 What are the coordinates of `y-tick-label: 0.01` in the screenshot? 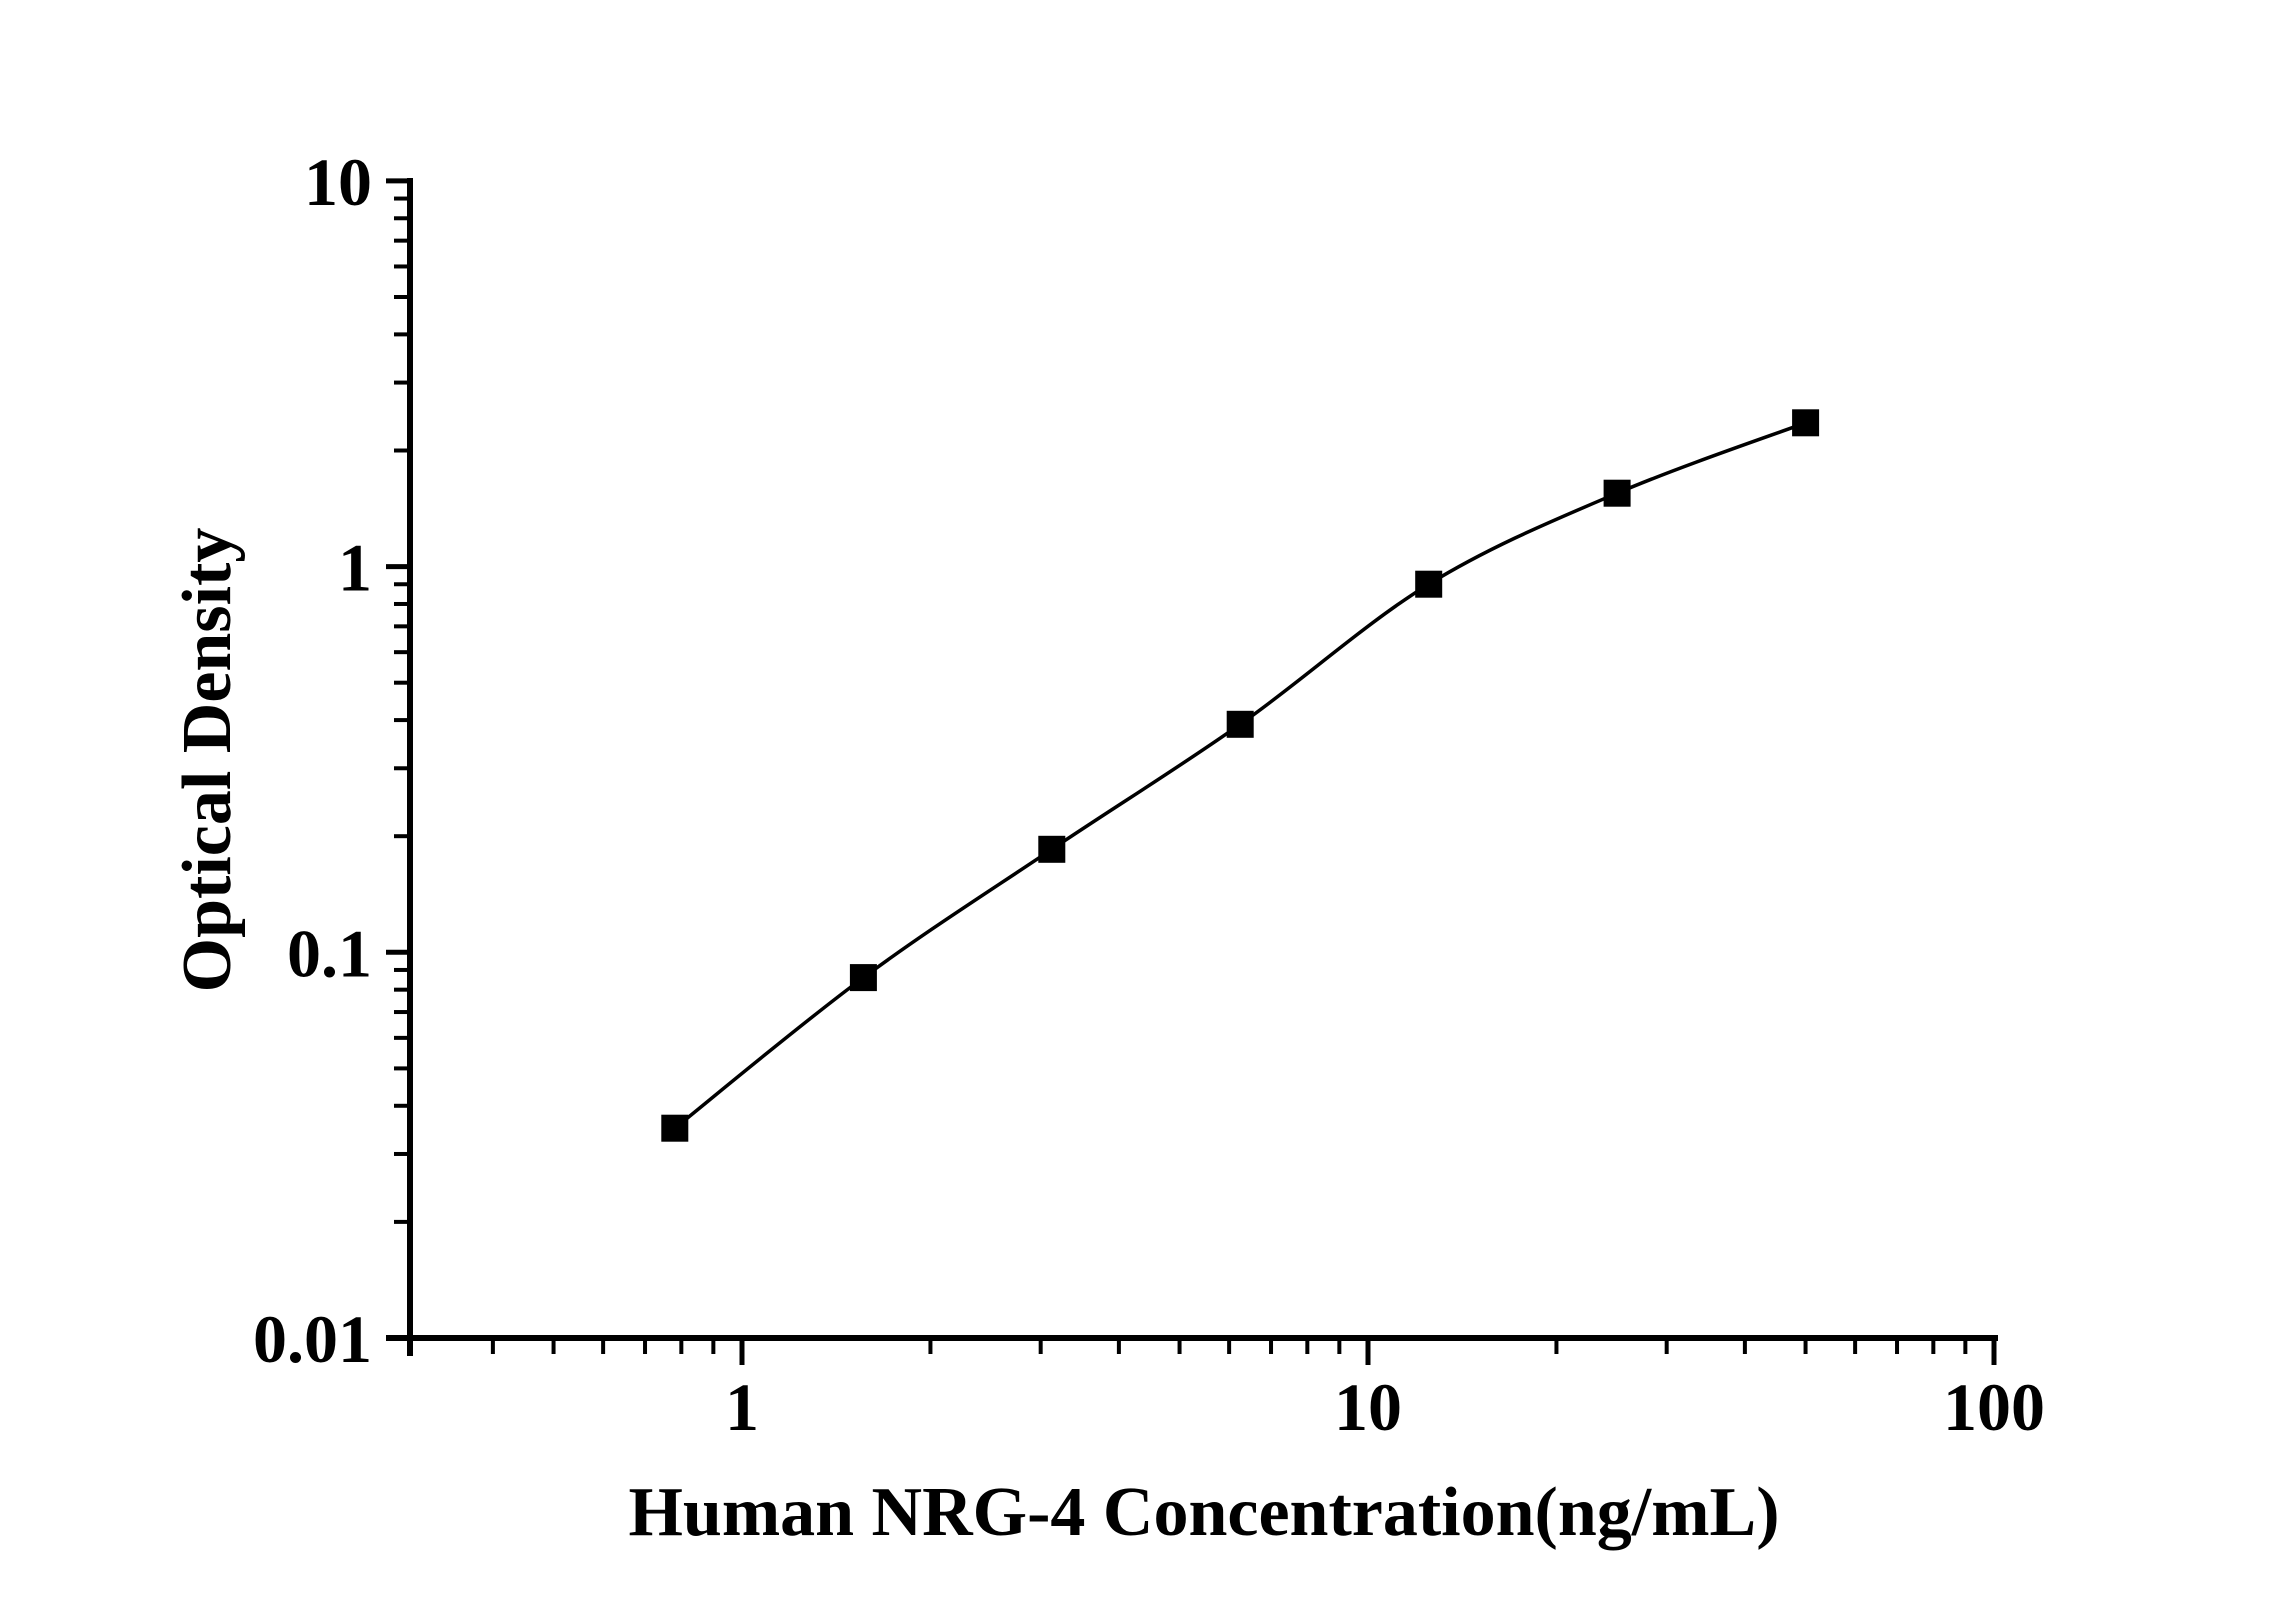 It's located at (312, 1339).